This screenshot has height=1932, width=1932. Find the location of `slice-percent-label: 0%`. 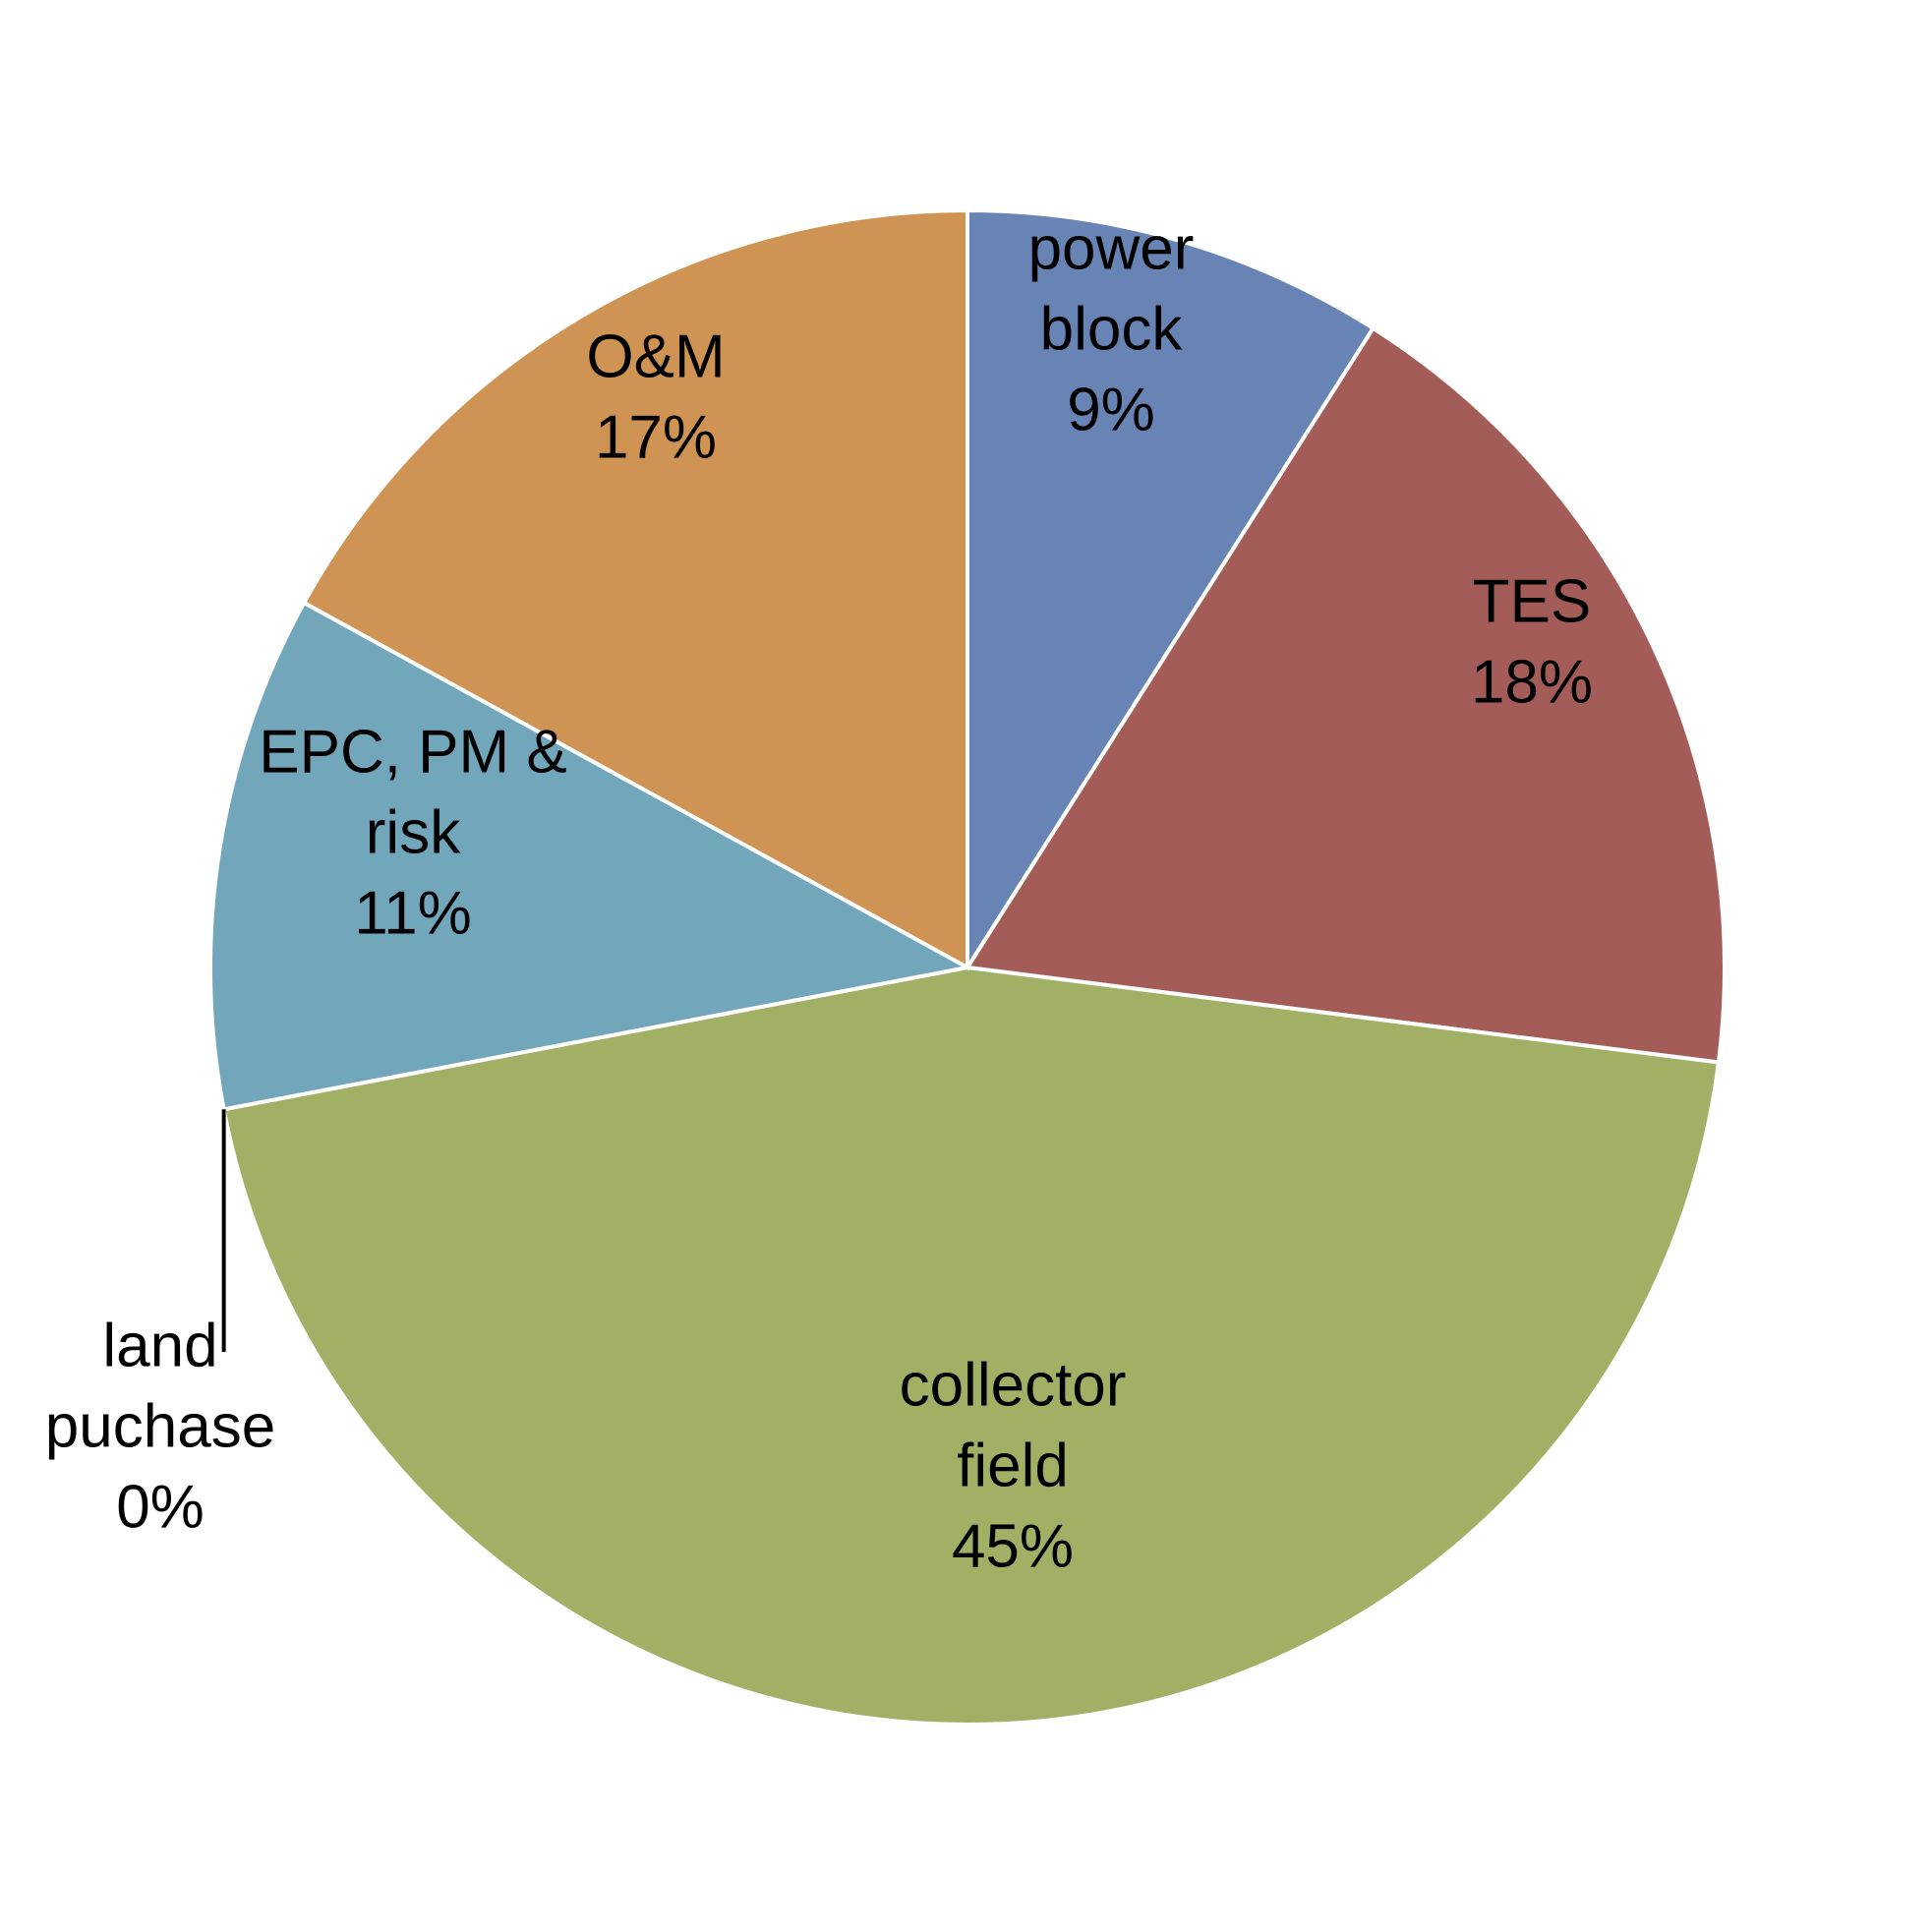

slice-percent-label: 0% is located at coordinates (160, 1507).